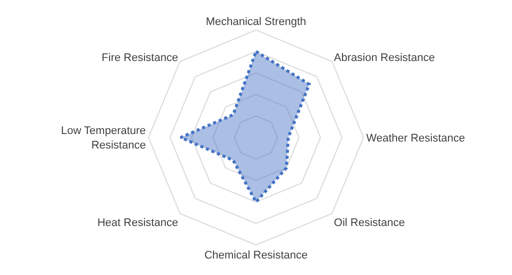 The width and height of the screenshot is (512, 275). Describe the element at coordinates (103, 138) in the screenshot. I see `spoke-label: Low Temperature Resistance` at that location.